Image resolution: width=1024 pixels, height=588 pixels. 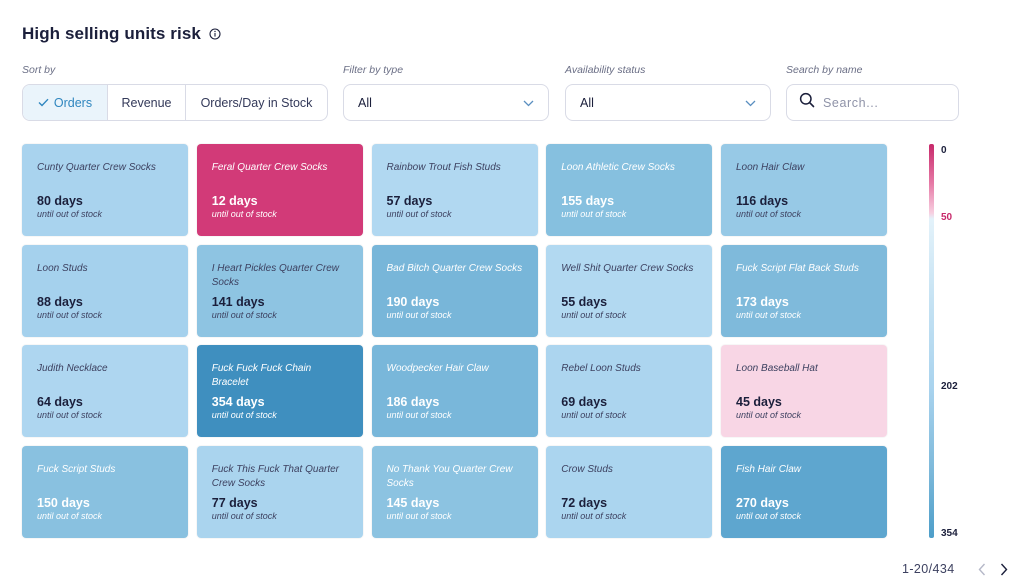 What do you see at coordinates (105, 391) in the screenshot?
I see `product-tile: Judith Necklace 64 days until out of stock` at bounding box center [105, 391].